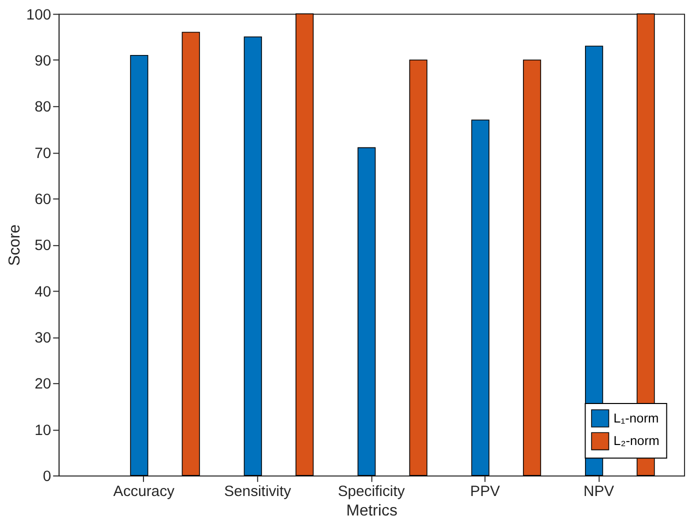 The width and height of the screenshot is (689, 526). I want to click on x-tick-label: NPV, so click(598, 492).